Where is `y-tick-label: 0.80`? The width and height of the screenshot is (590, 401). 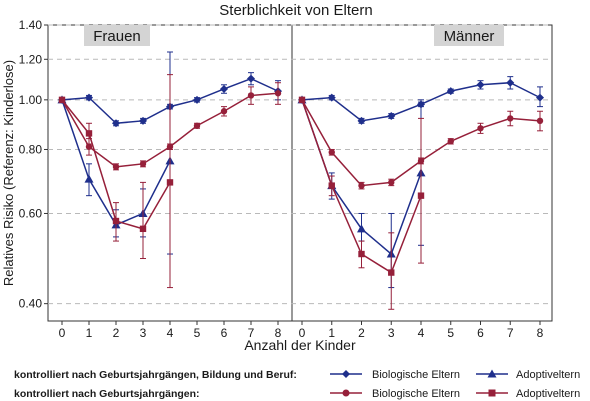 y-tick-label: 0.80 is located at coordinates (31, 149).